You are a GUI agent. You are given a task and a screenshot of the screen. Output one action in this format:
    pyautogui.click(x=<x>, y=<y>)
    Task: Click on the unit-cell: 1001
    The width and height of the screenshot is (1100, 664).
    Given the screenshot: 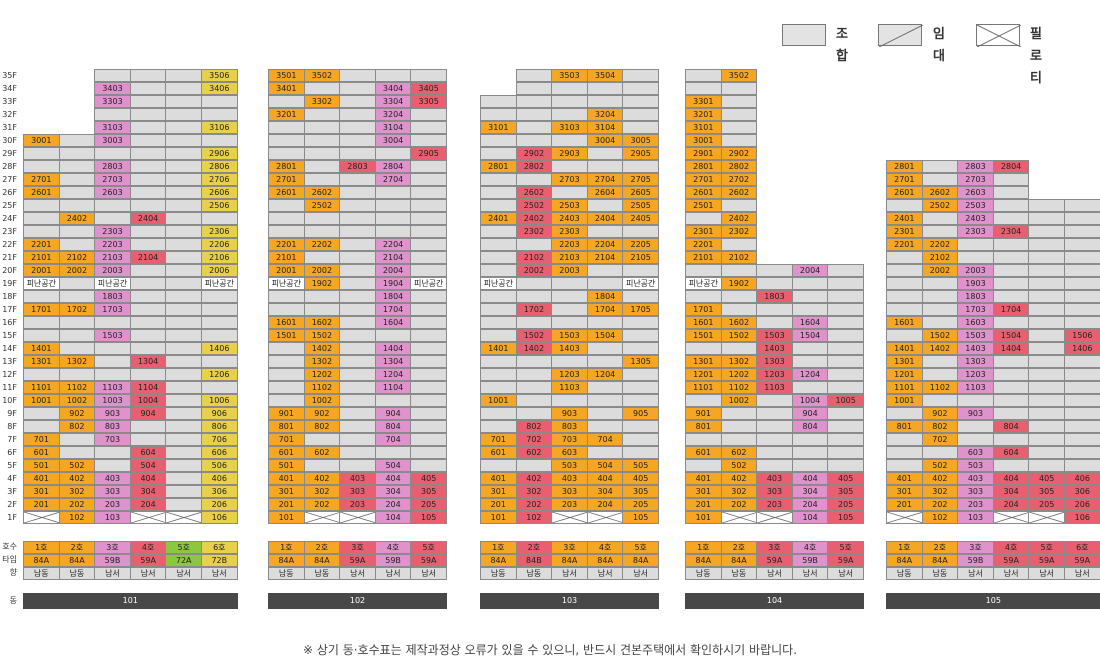 What is the action you would take?
    pyautogui.click(x=41, y=400)
    